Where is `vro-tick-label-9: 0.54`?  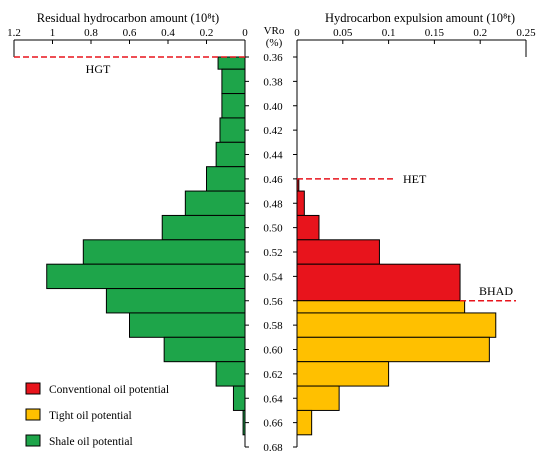 vro-tick-label-9: 0.54 is located at coordinates (273, 277).